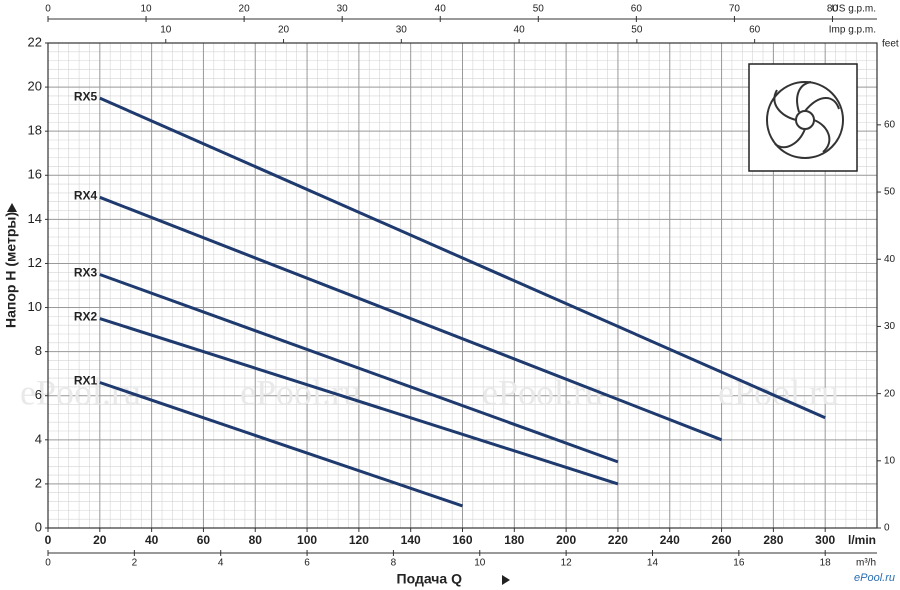 This screenshot has width=900, height=590. I want to click on x2-tick-label: 0, so click(48, 563).